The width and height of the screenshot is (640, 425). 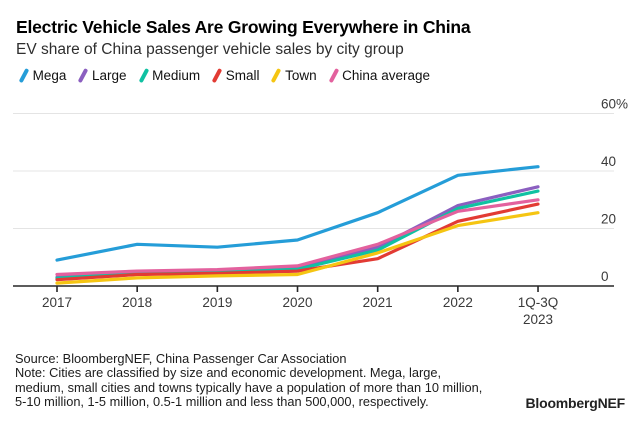 I want to click on legend-label: China average, so click(x=386, y=75).